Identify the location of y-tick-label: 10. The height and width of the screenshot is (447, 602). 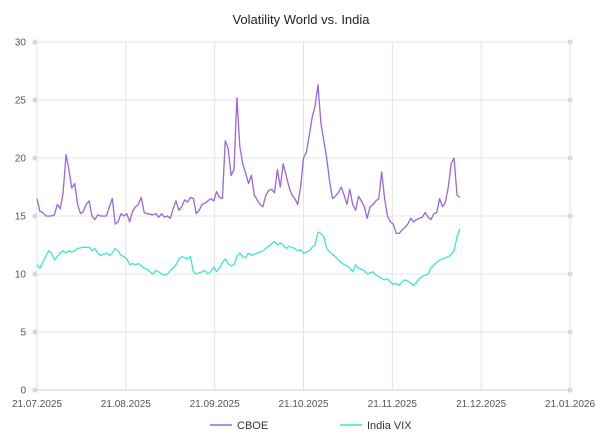
(21, 275).